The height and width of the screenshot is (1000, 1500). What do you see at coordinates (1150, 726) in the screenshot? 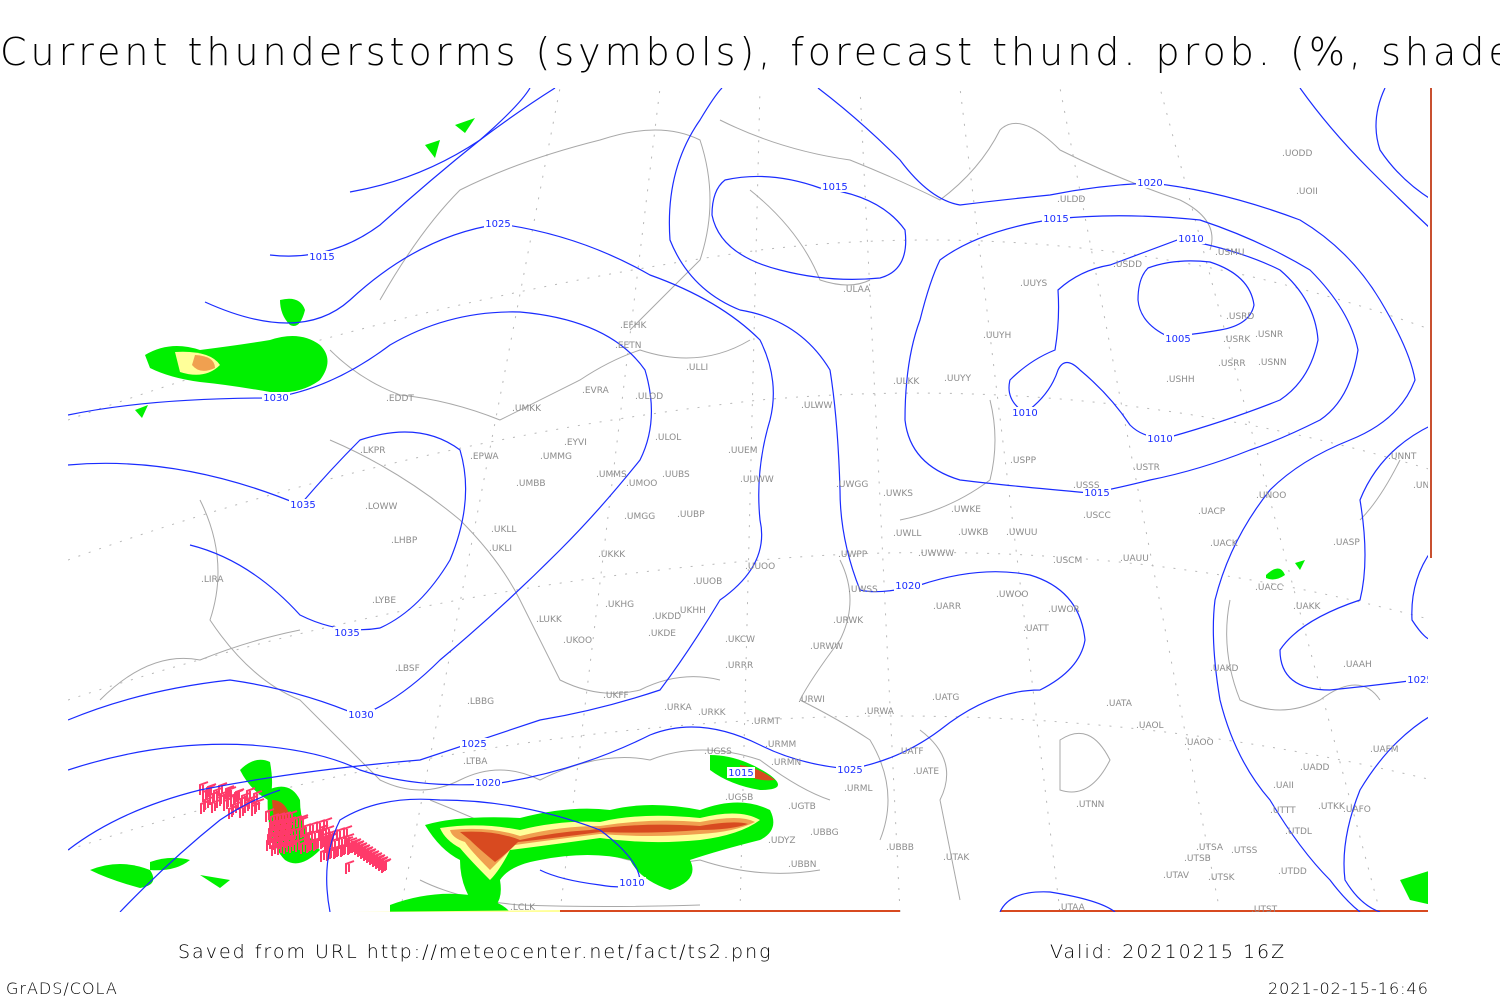
I see `station-label: .UAOL` at bounding box center [1150, 726].